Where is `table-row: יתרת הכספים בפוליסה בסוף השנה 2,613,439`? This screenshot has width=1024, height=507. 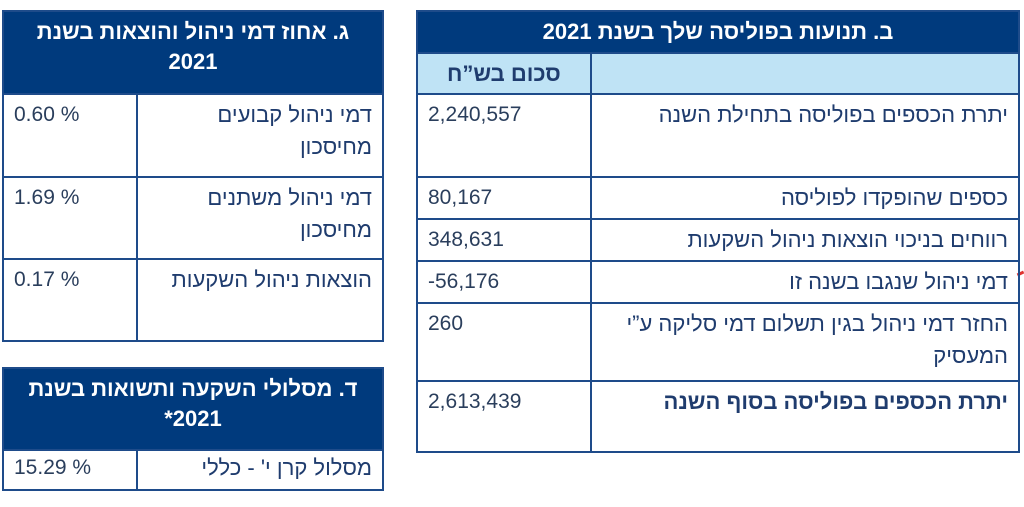 table-row: יתרת הכספים בפוליסה בסוף השנה 2,613,439 is located at coordinates (718, 416).